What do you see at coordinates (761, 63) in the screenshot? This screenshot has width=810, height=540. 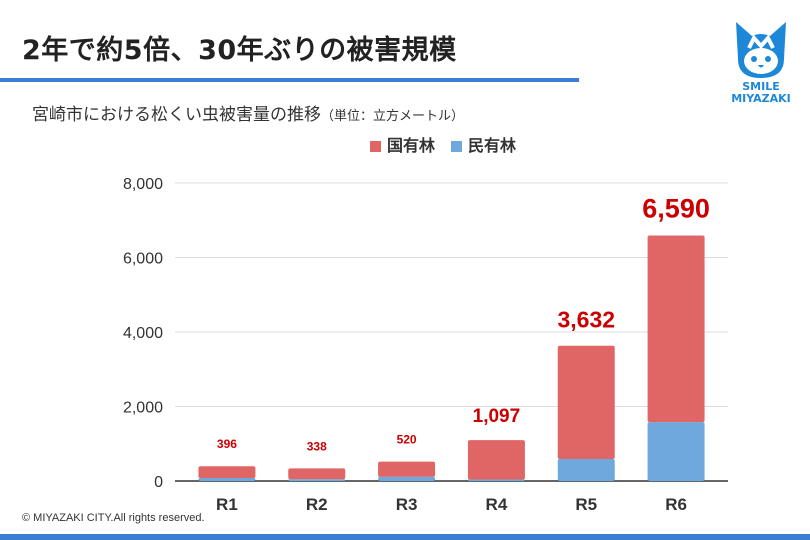 I see `smile-miyazaki-logo: SMILE MIYAZAKI` at bounding box center [761, 63].